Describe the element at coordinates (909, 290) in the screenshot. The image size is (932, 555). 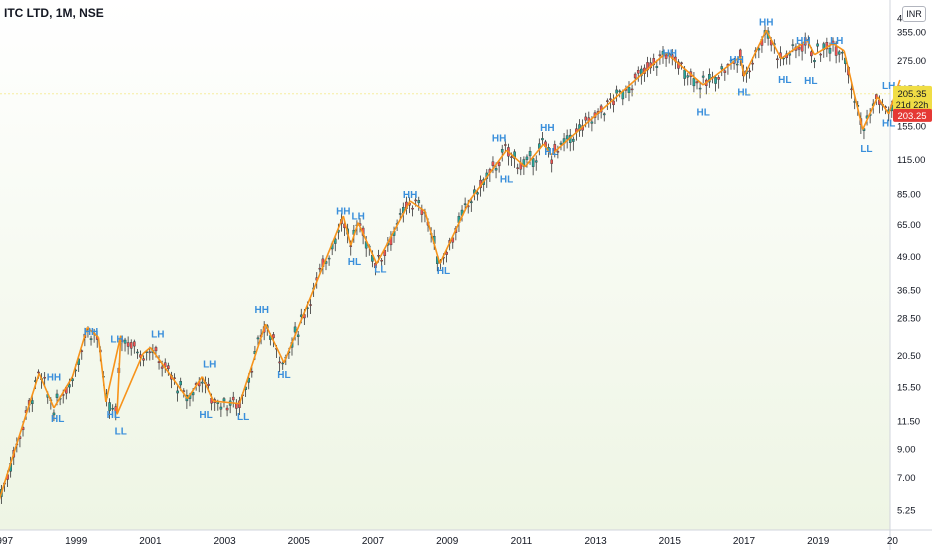
I see `y-tick-label: 36.50` at that location.